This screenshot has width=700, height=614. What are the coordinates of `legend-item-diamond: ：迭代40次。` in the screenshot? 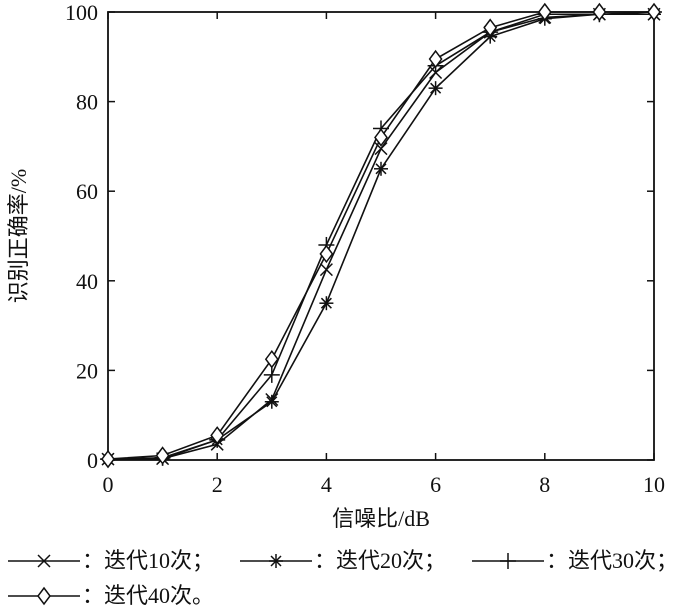 It's located at (111, 595).